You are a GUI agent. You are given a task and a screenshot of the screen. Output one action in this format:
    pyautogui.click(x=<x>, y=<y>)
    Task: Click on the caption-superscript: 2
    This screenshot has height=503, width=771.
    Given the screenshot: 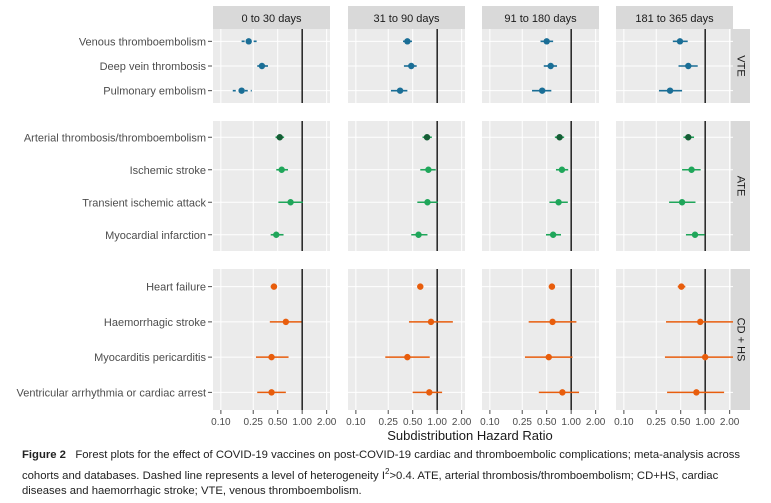 What is the action you would take?
    pyautogui.click(x=387, y=471)
    